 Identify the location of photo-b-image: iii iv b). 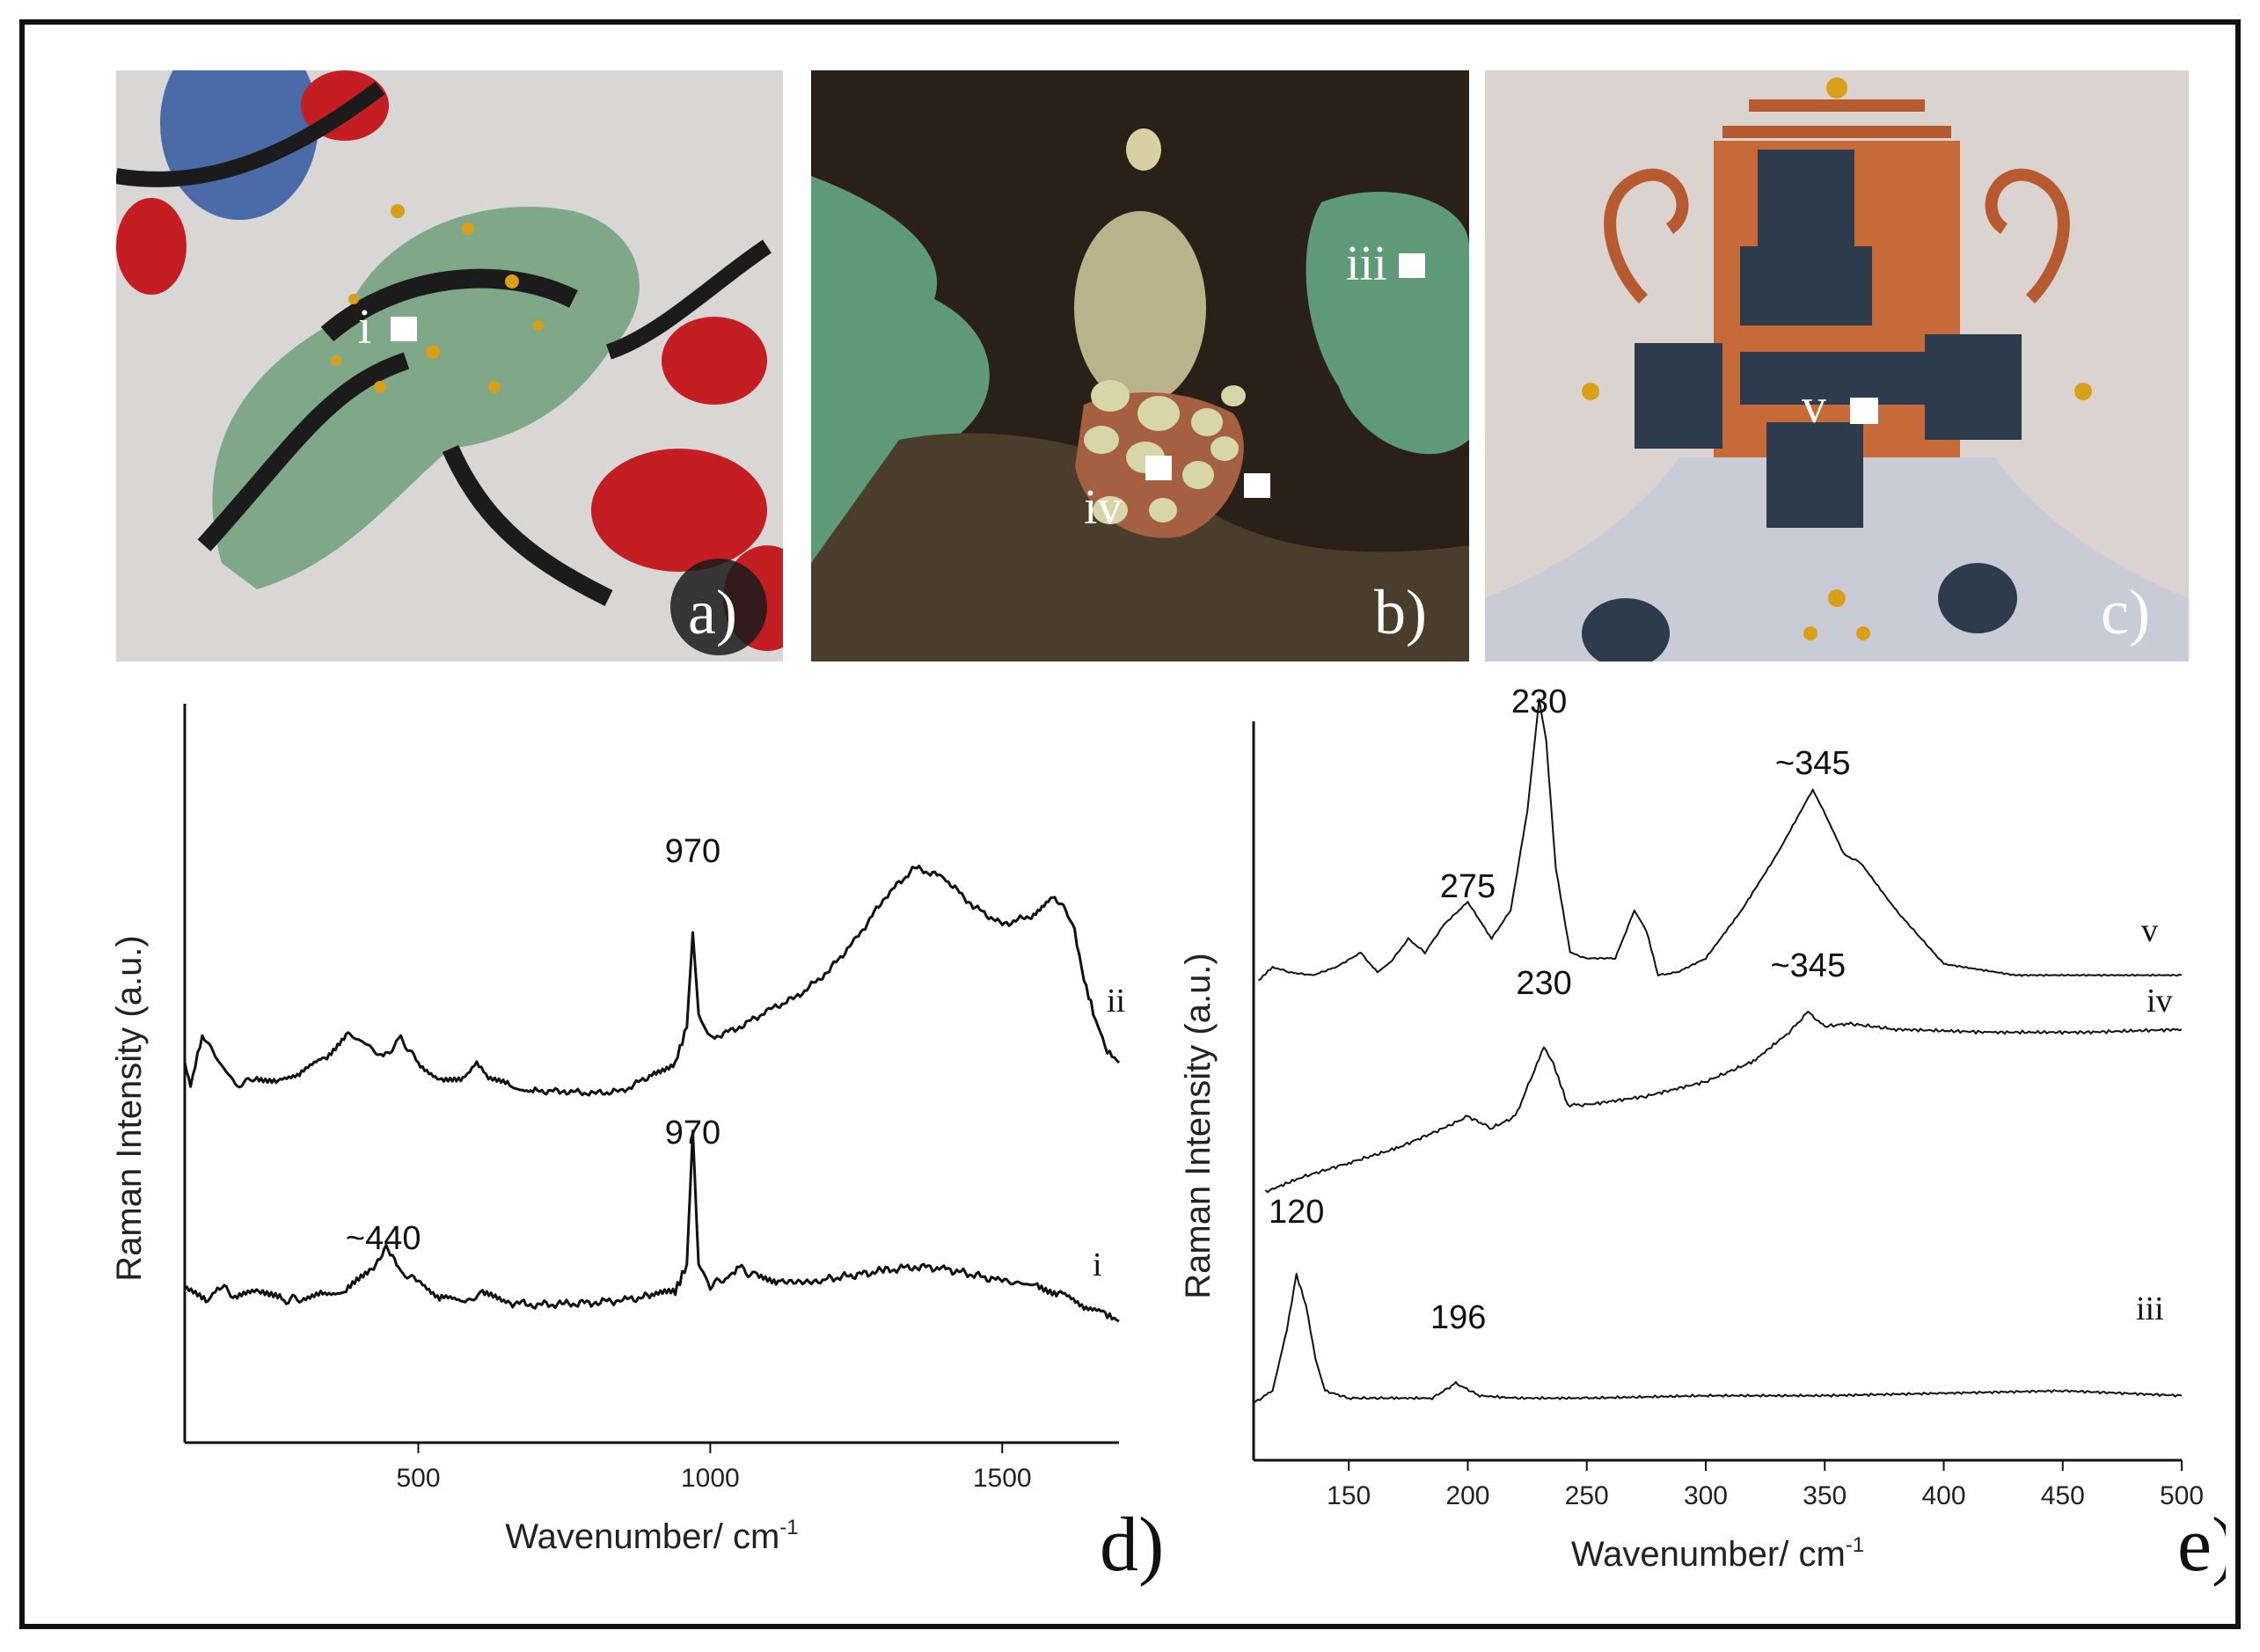
(1140, 366).